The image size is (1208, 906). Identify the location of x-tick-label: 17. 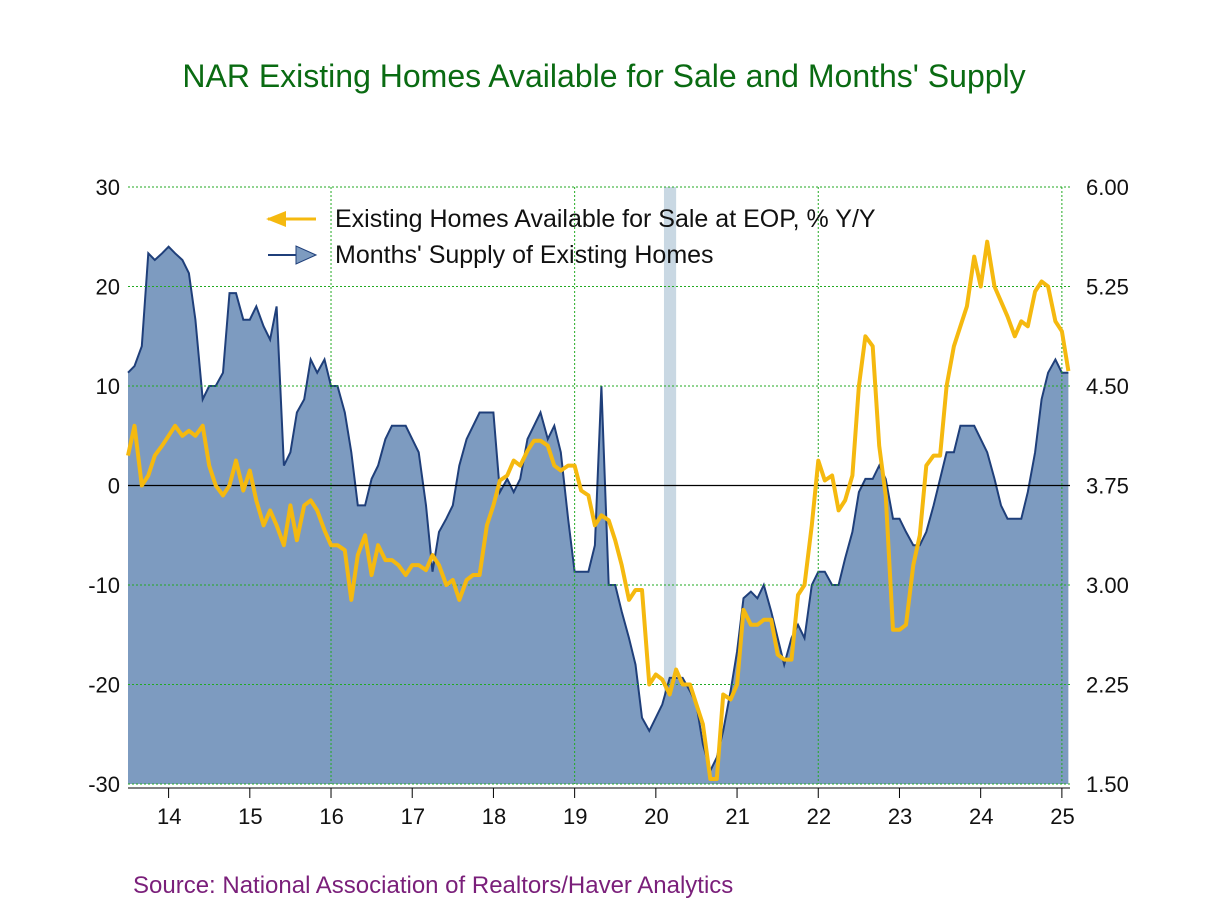
(413, 816).